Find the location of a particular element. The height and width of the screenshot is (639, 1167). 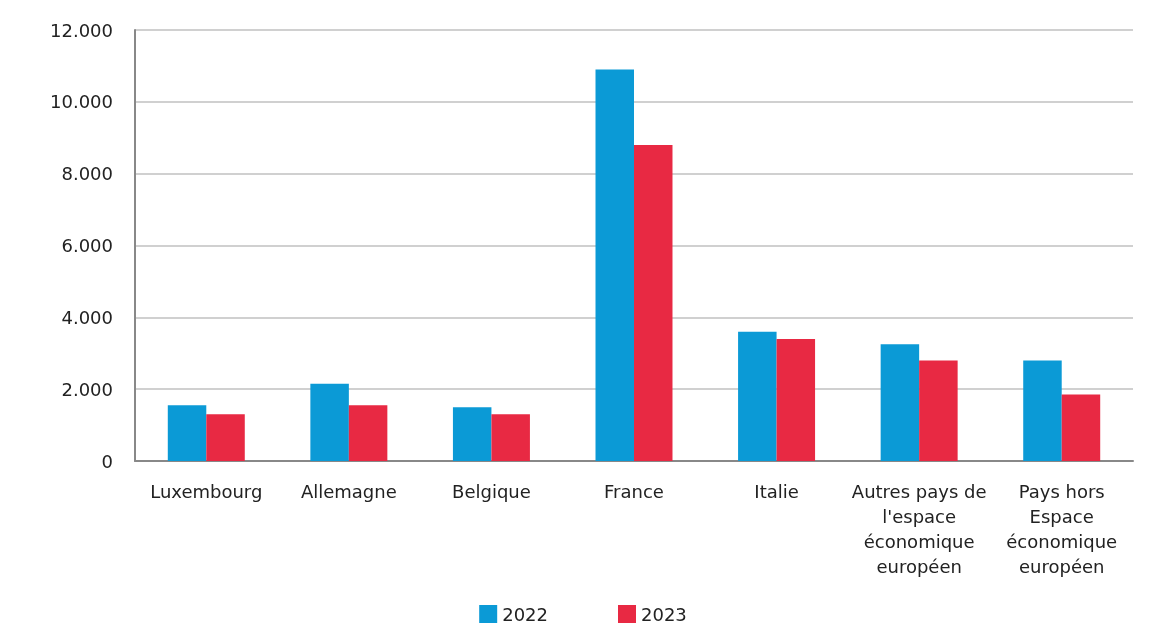

legend-label: 2023 is located at coordinates (664, 614).